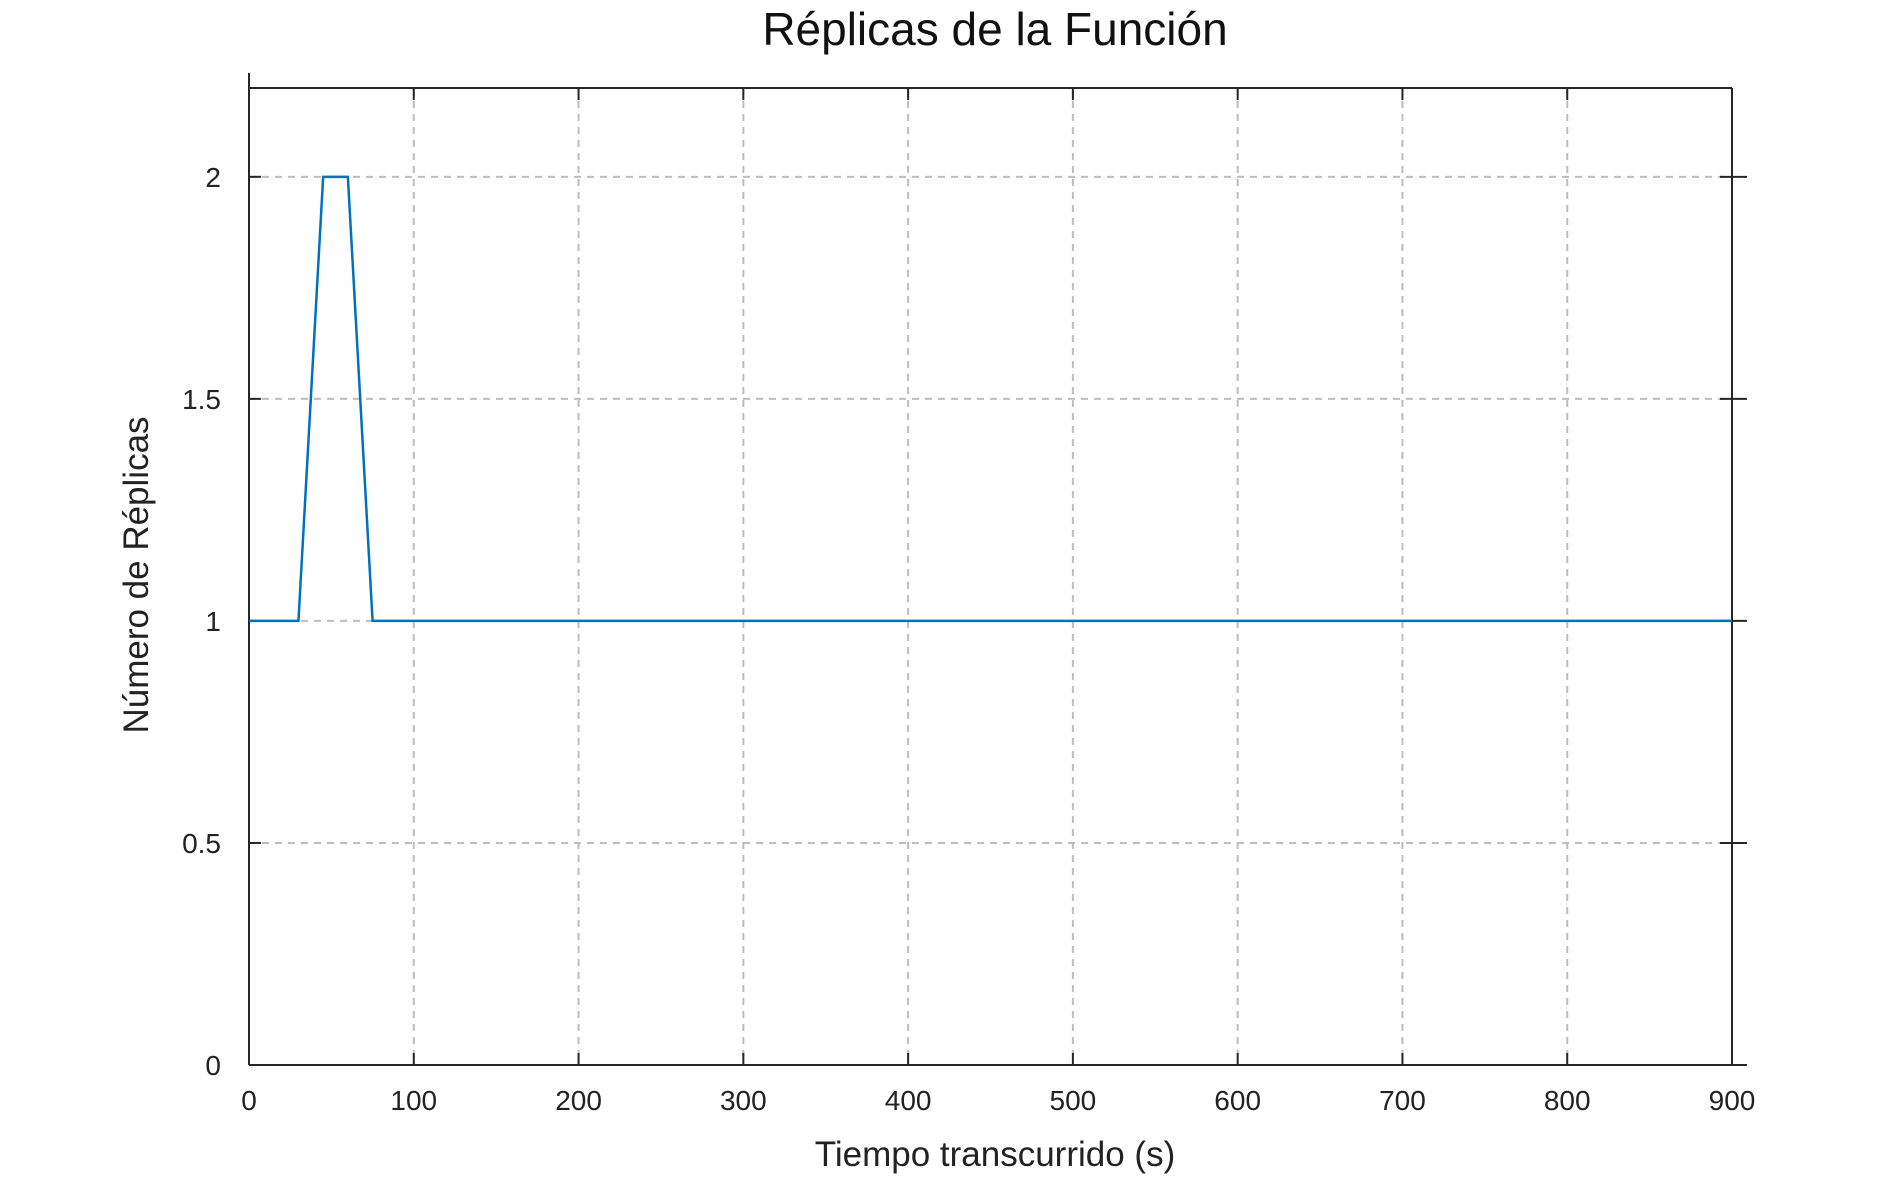 The image size is (1890, 1181). What do you see at coordinates (1073, 1100) in the screenshot?
I see `x-tick-label: 500` at bounding box center [1073, 1100].